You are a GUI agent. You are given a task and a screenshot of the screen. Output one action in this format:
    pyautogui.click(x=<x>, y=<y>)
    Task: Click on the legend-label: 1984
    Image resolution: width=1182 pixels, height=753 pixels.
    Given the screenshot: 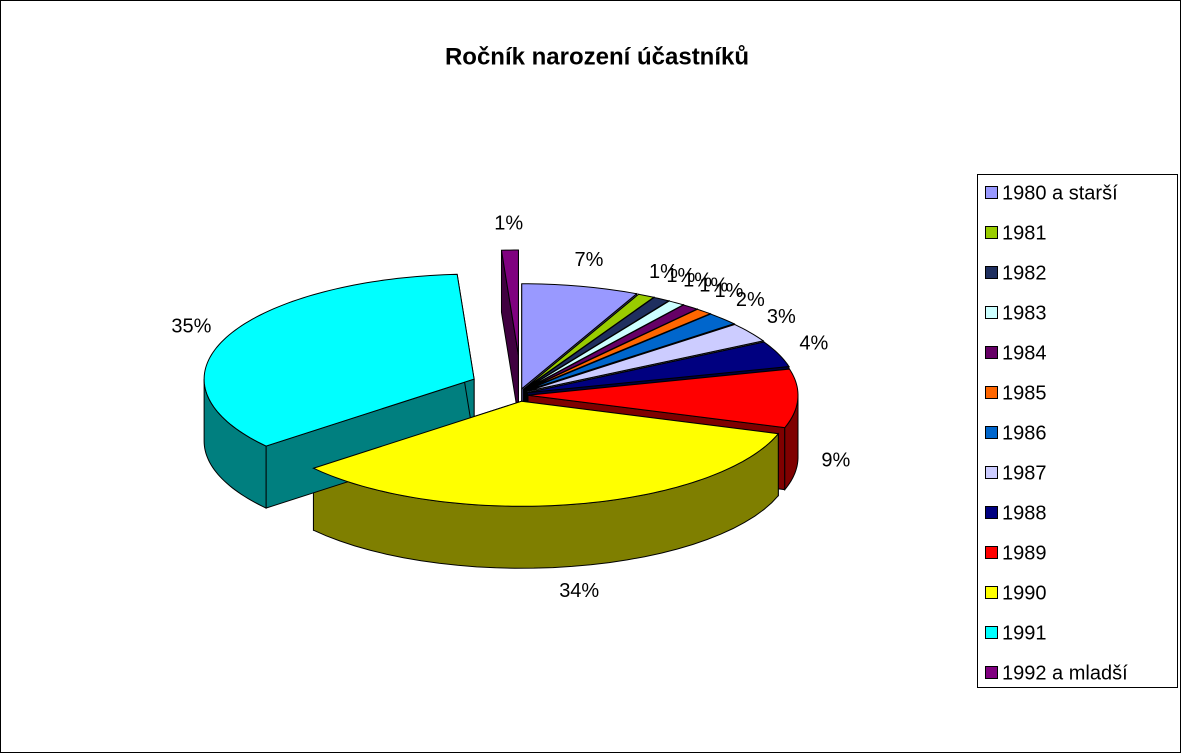 What is the action you would take?
    pyautogui.click(x=1024, y=353)
    